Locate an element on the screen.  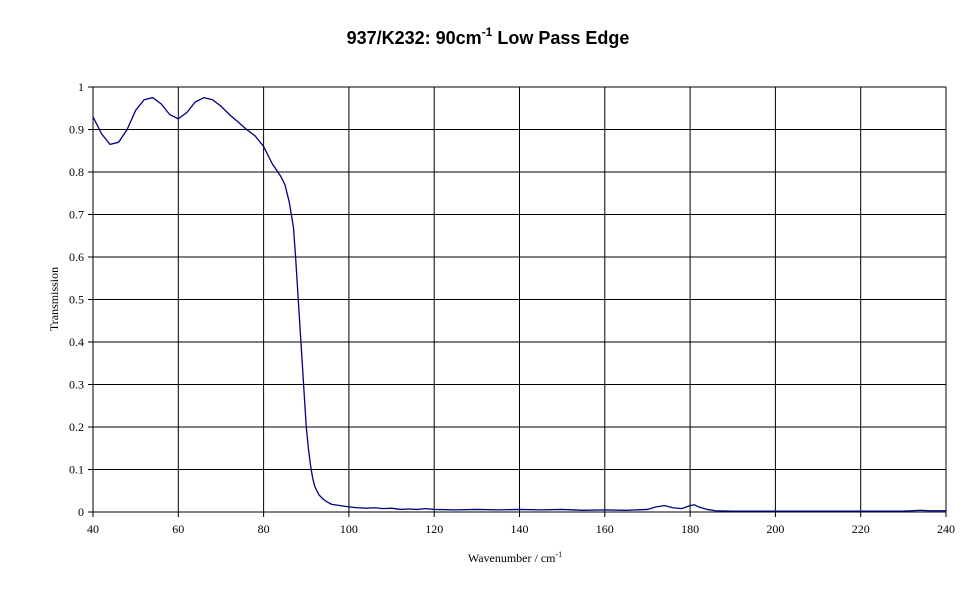
x-tick-label: 220 is located at coordinates (861, 529).